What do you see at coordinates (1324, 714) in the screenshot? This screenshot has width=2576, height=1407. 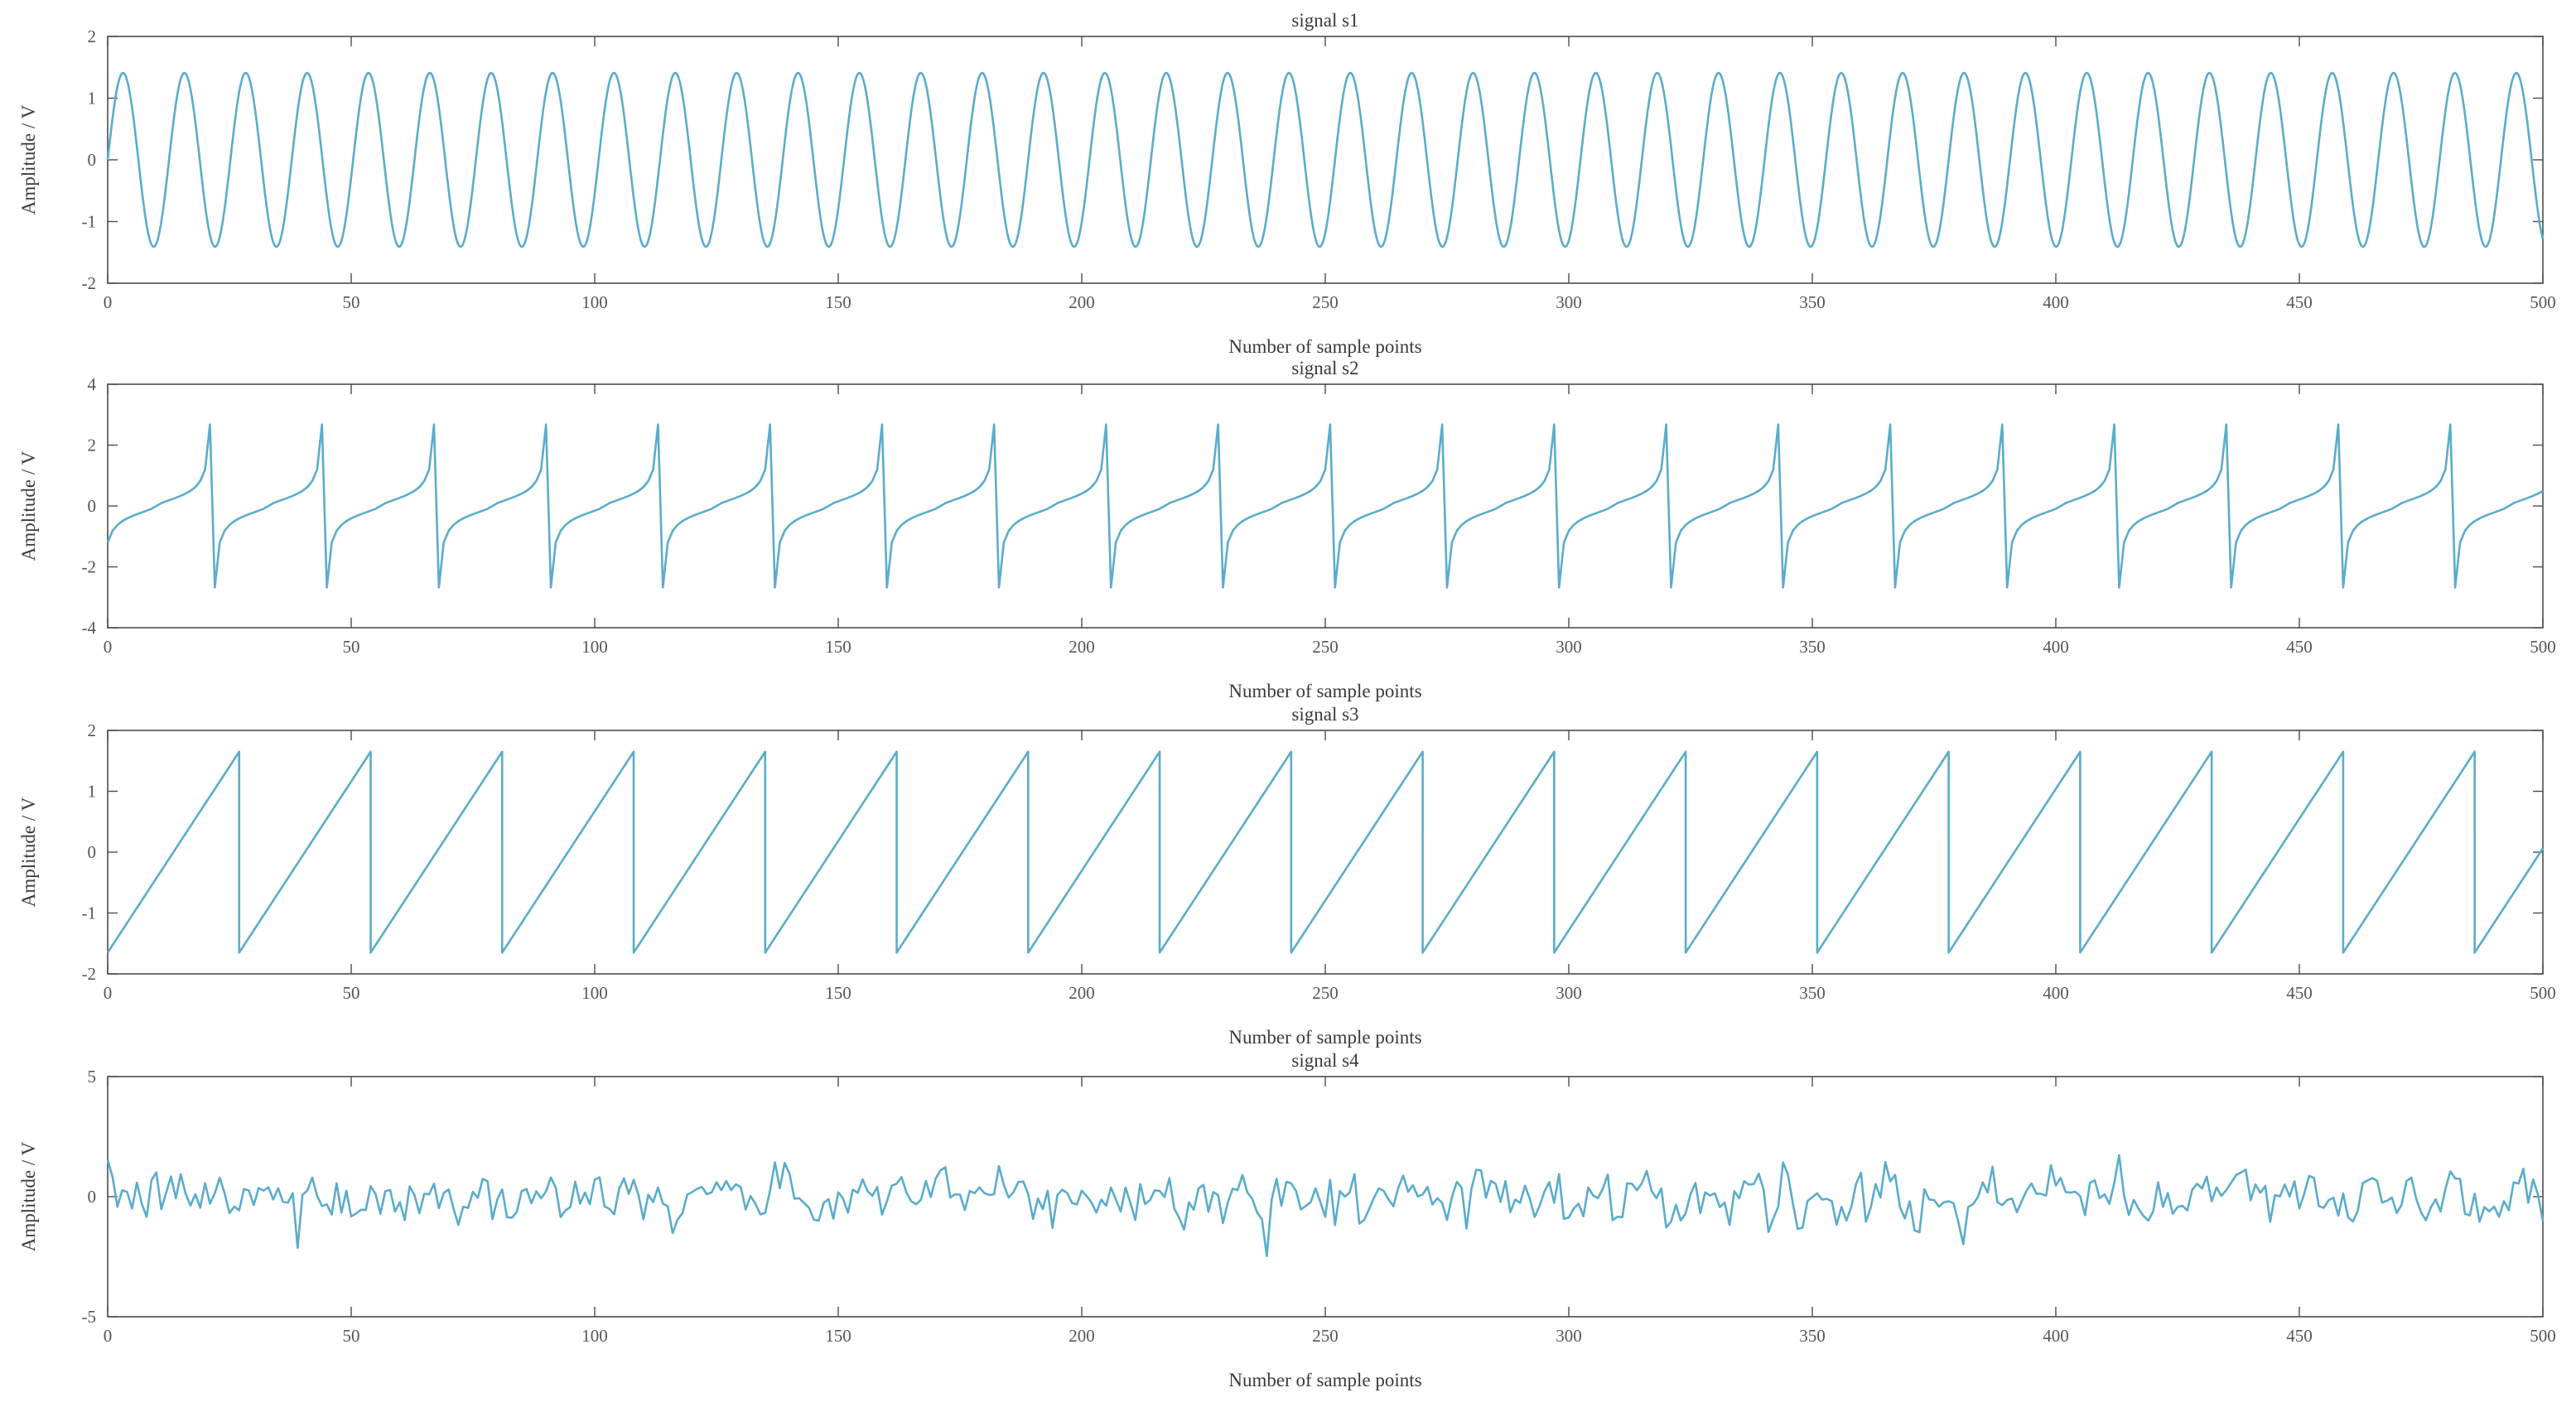 I see `chart-title: signal s3` at bounding box center [1324, 714].